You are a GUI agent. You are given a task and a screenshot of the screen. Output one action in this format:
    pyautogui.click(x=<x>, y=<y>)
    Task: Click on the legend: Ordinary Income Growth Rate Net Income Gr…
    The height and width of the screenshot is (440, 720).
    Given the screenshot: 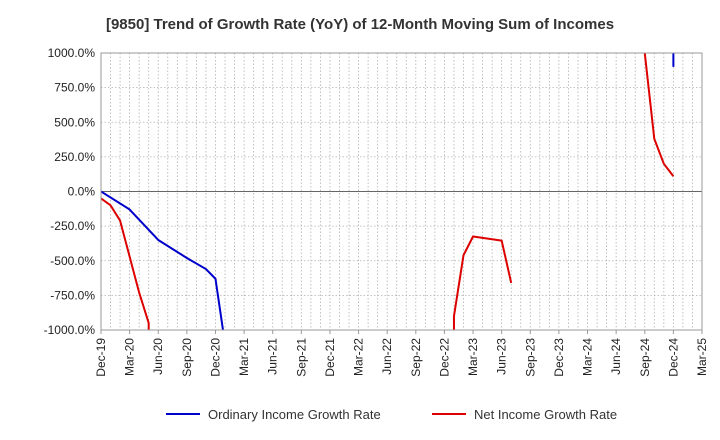 What is the action you would take?
    pyautogui.click(x=391, y=414)
    